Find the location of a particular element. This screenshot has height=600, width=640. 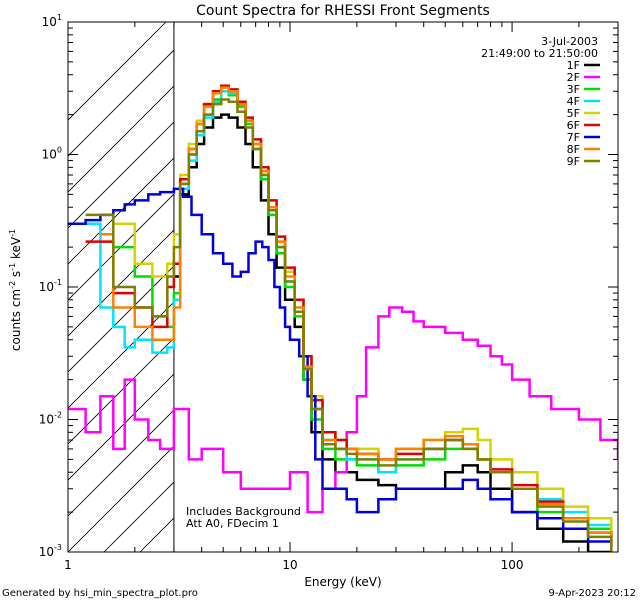

footer-generator: Generated by hsi_min_spectra_plot.pro is located at coordinates (100, 593).